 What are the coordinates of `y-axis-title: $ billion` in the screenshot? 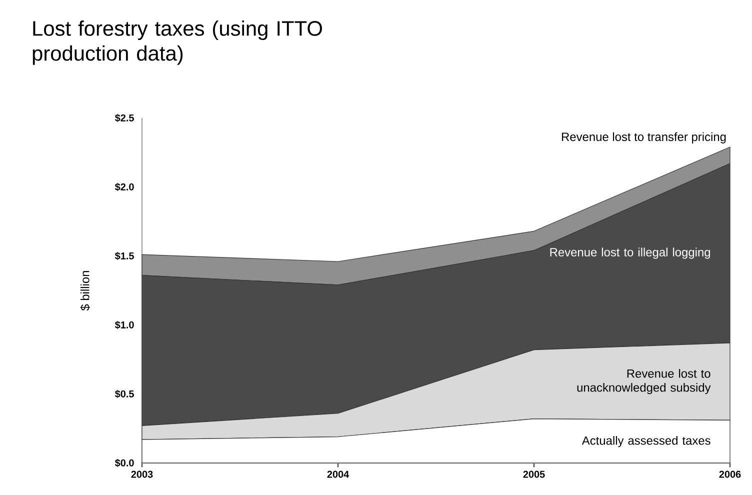 It's located at (85, 291).